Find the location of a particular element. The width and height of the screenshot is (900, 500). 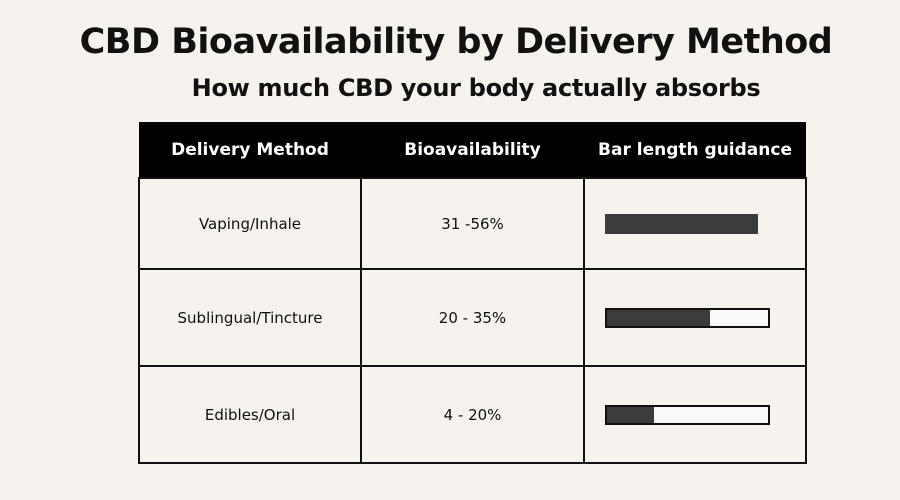

column-header: Bioavailability is located at coordinates (472, 150).